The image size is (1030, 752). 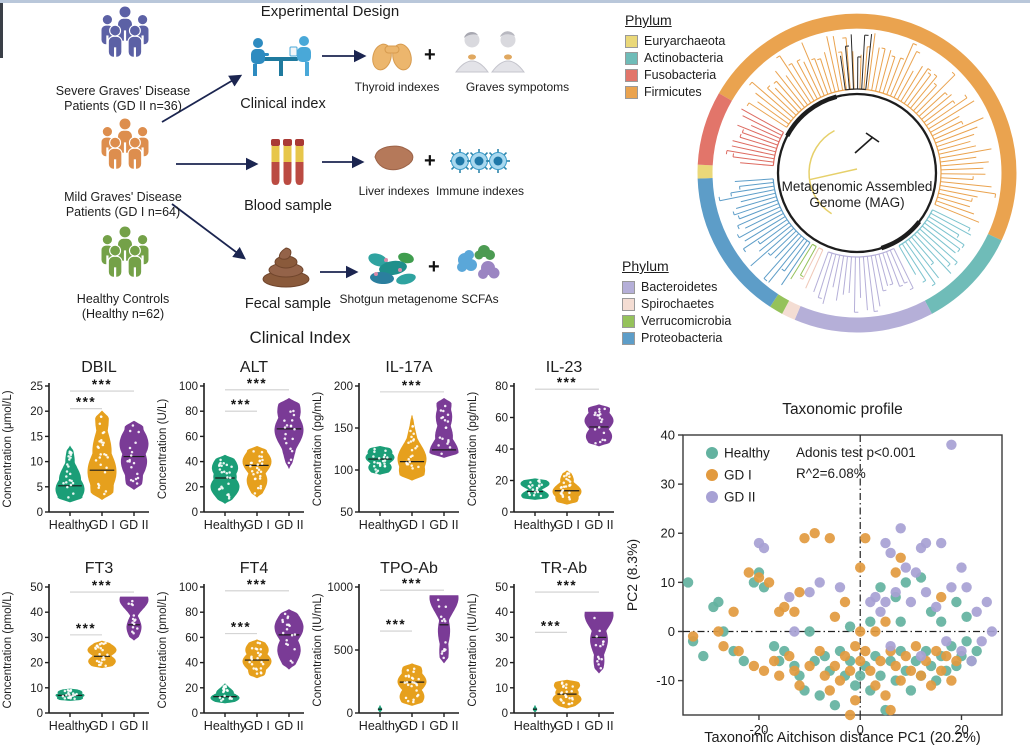 I want to click on svg-text:Taxonomic Aitchison distance P: Taxonomic Aitchison distance PC1 (20.2%), so click(x=842, y=738).